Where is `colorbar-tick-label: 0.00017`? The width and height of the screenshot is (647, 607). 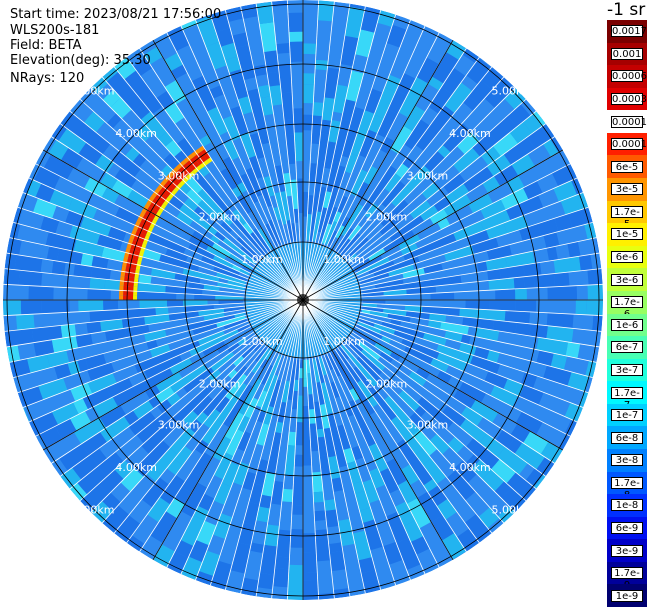
colorbar-tick-label: 0.00017 is located at coordinates (629, 121).